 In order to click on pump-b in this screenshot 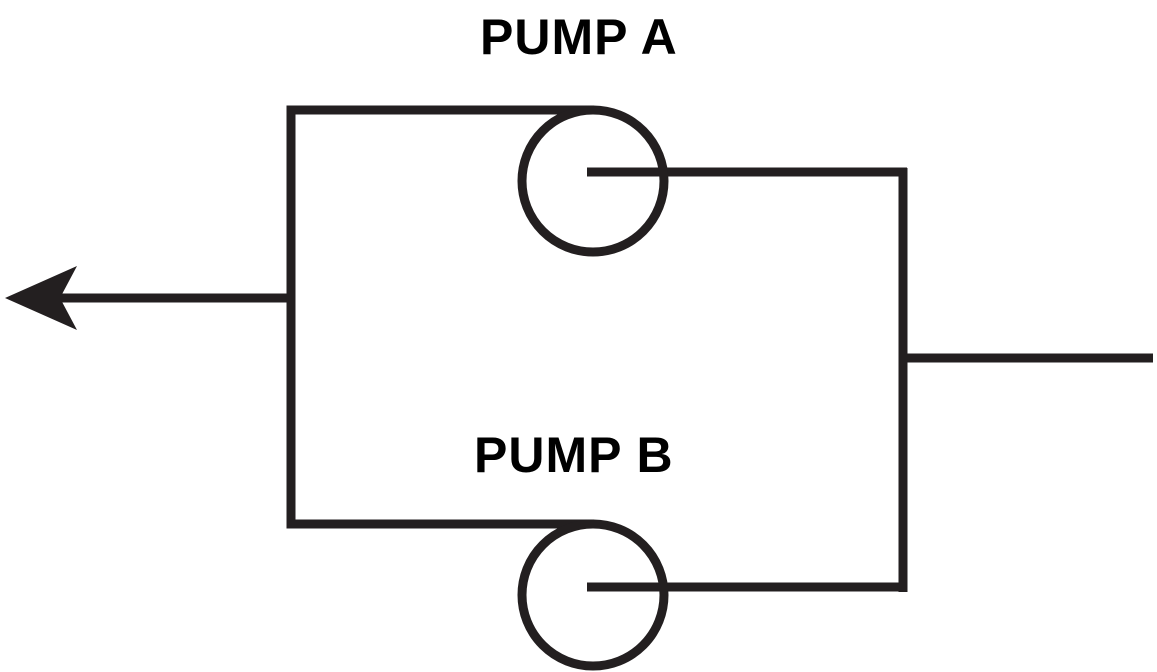, I will do `click(593, 595)`.